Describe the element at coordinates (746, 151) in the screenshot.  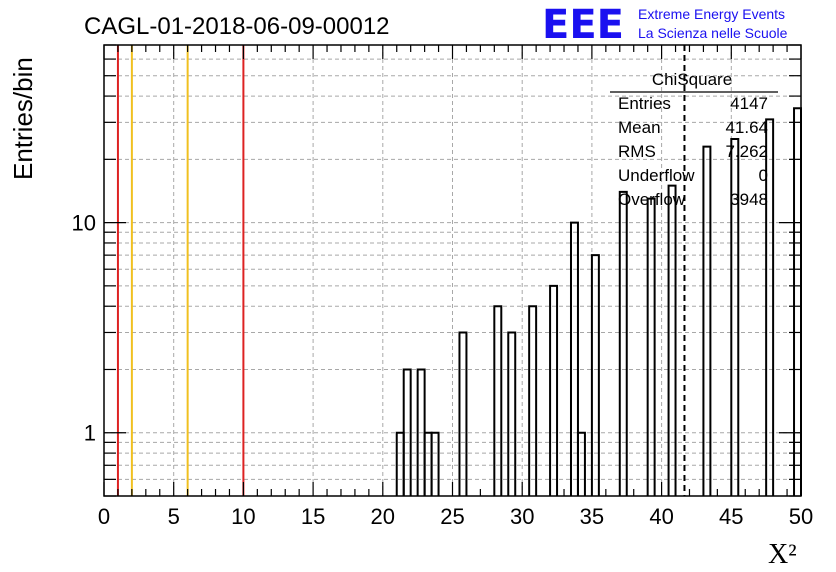
I see `stats-value: 7.262` at that location.